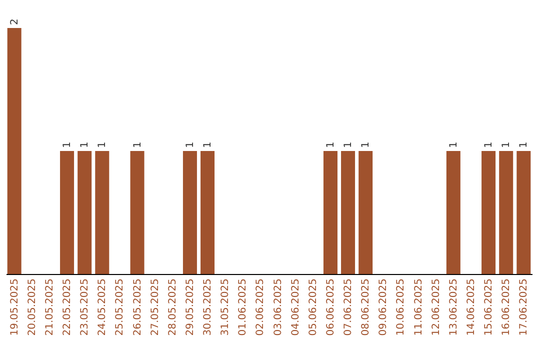 The width and height of the screenshot is (540, 340). Describe the element at coordinates (278, 307) in the screenshot. I see `x-tick-label: 03.06.2025` at that location.